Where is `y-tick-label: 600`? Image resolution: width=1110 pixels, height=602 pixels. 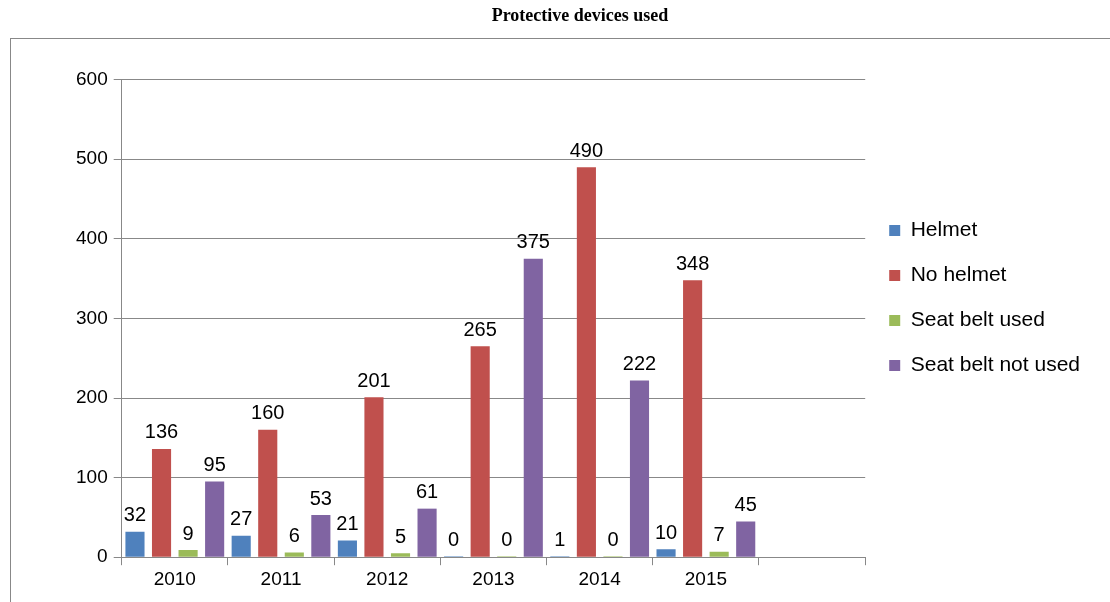
y-tick-label: 600 is located at coordinates (92, 78).